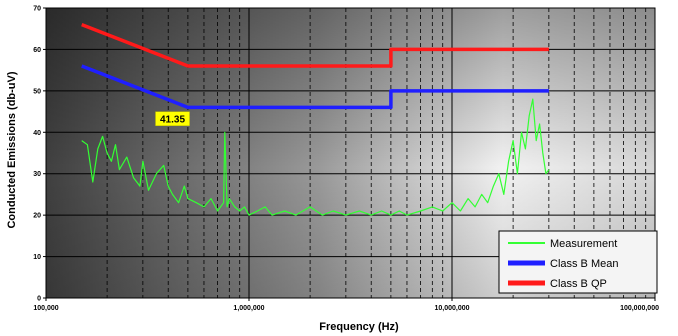 The width and height of the screenshot is (678, 336). I want to click on annotation-label: 41.35, so click(172, 120).